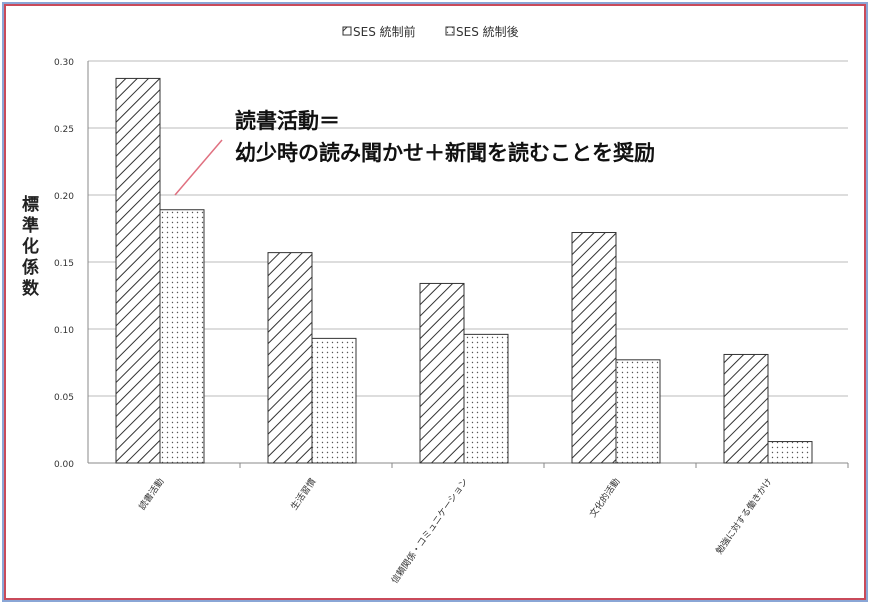  I want to click on annotation-line2: 幼少時の読み聞かせ＋新聞を読むことを奨励, so click(445, 153).